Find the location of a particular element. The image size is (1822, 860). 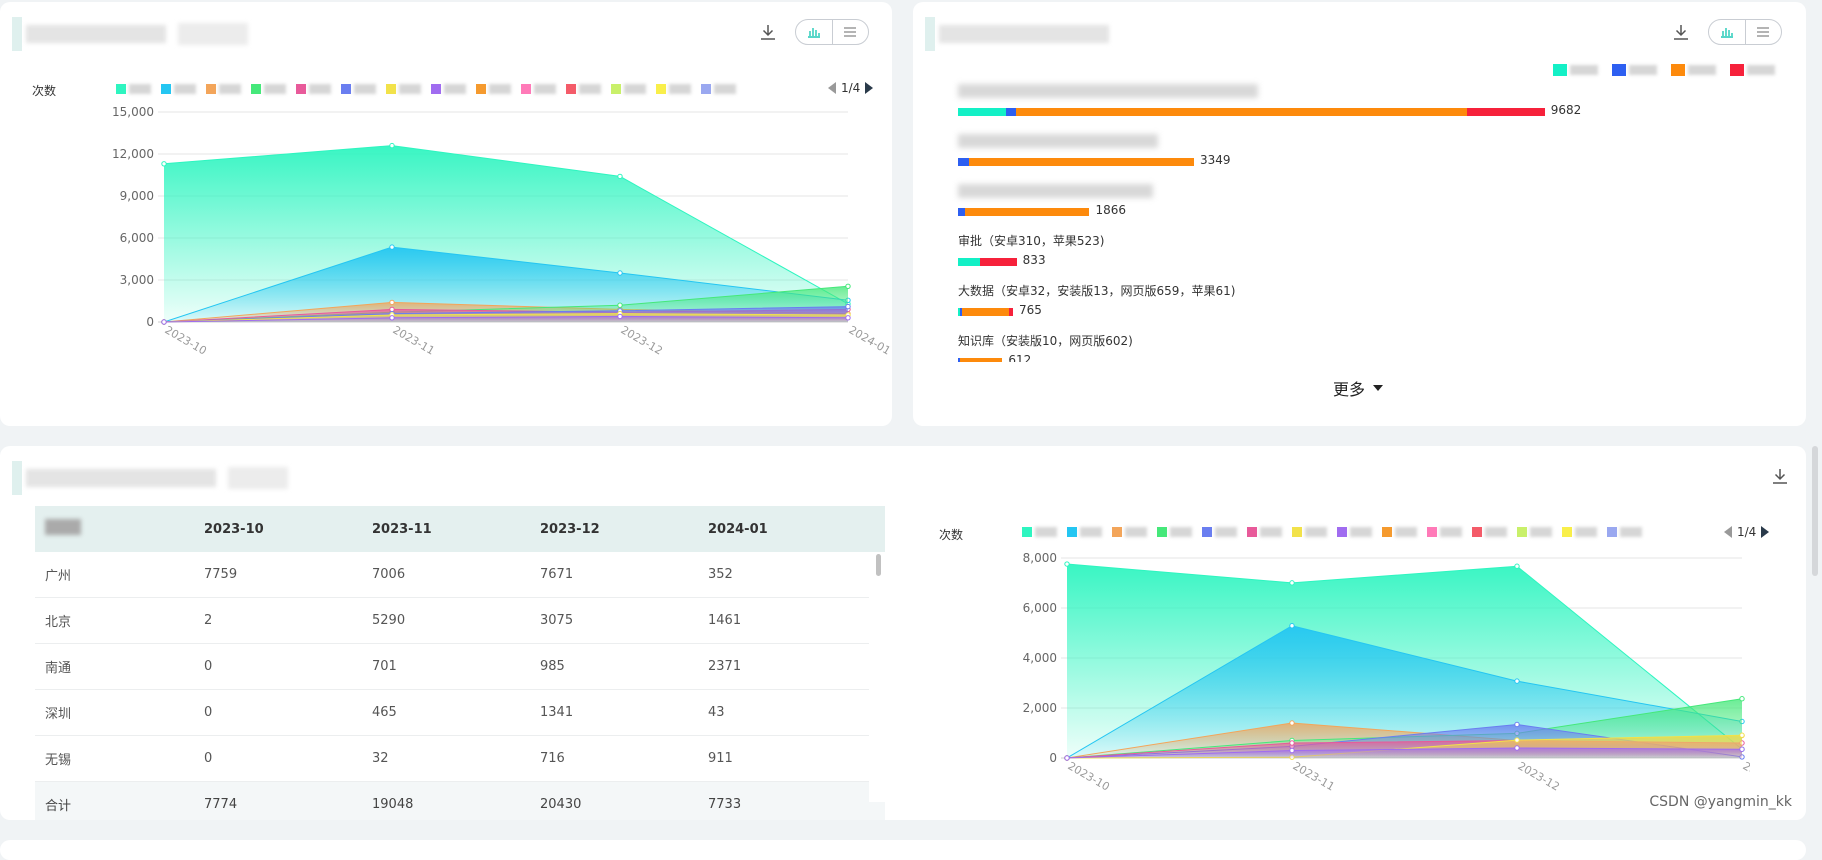

table-scrollbar is located at coordinates (877, 677).